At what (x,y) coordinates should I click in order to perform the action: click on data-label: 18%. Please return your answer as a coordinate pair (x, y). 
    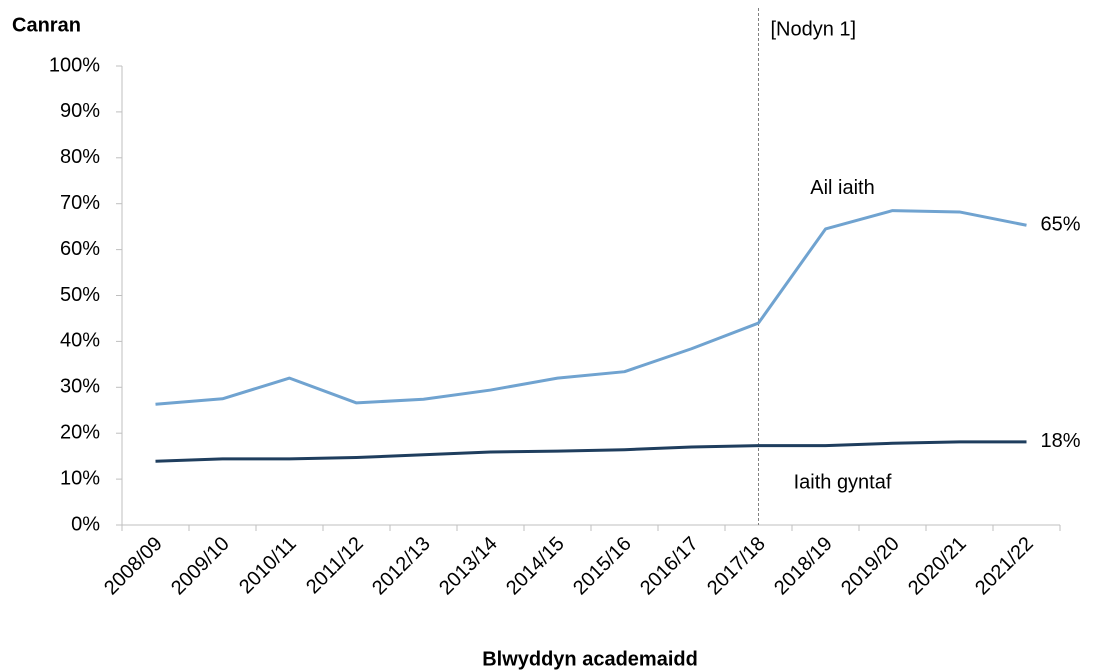
    Looking at the image, I should click on (1061, 441).